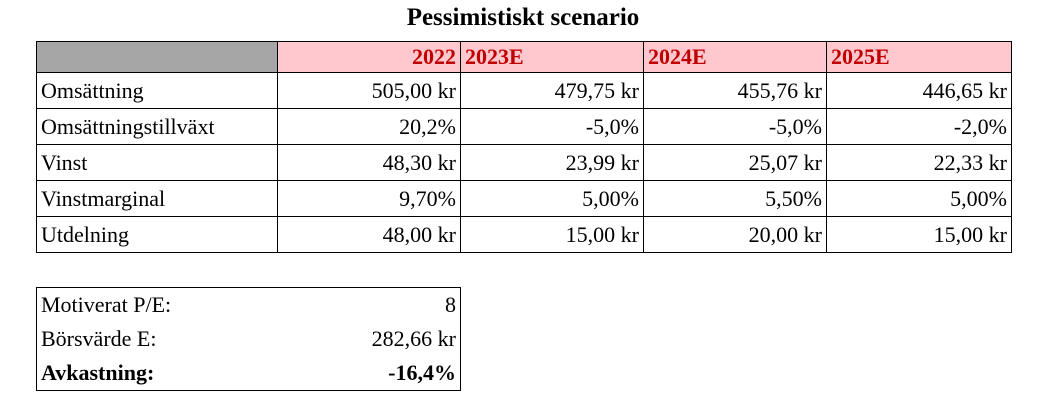 This screenshot has height=419, width=1040. What do you see at coordinates (369, 162) in the screenshot?
I see `value-cell: 48,30 kr` at bounding box center [369, 162].